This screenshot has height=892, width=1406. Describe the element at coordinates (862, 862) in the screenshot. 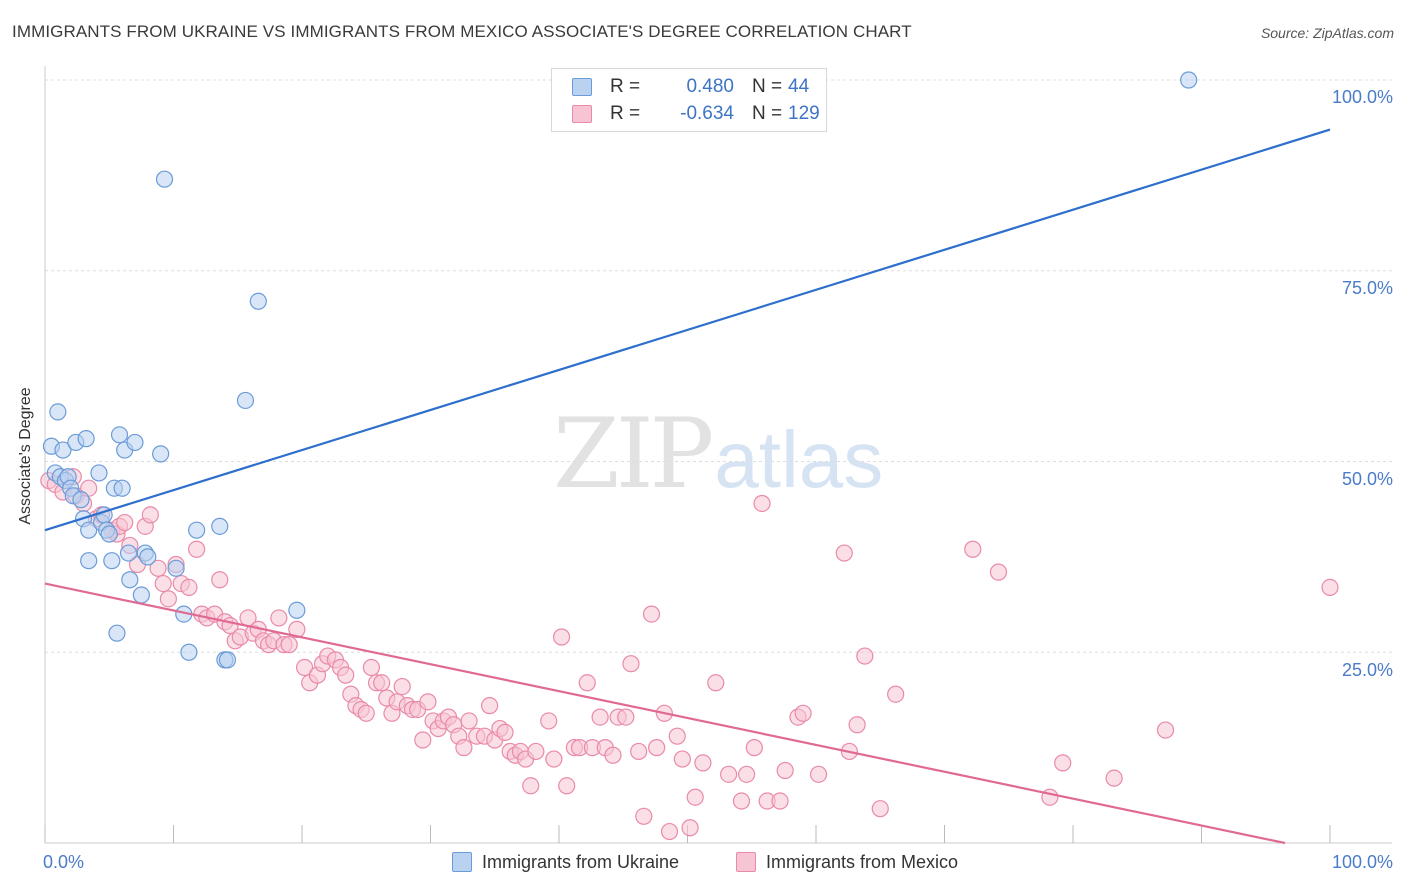

I see `legend-label-mexico: Immigrants from Mexico` at that location.